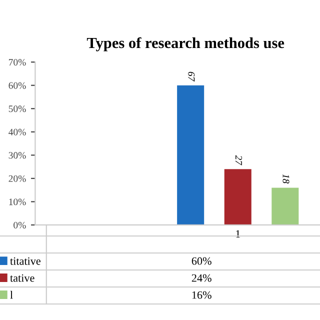 Image resolution: width=320 pixels, height=320 pixels. I want to click on annotation: 67, so click(191, 77).